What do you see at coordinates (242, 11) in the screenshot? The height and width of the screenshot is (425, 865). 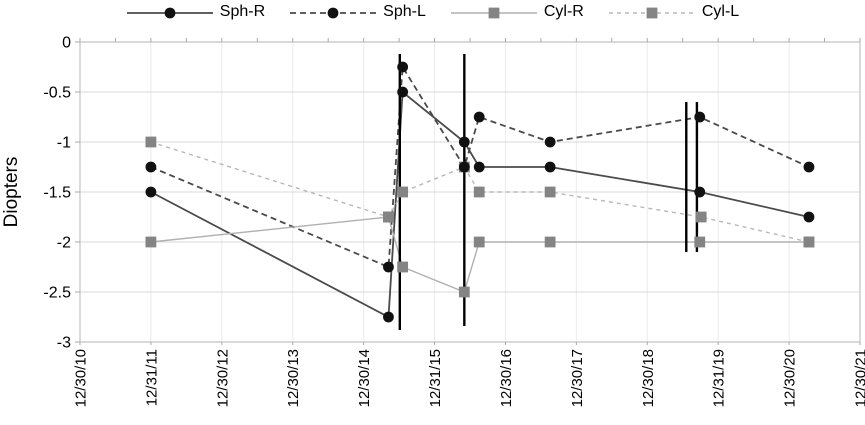 I see `legend-label-sph-r: Sph-R` at bounding box center [242, 11].